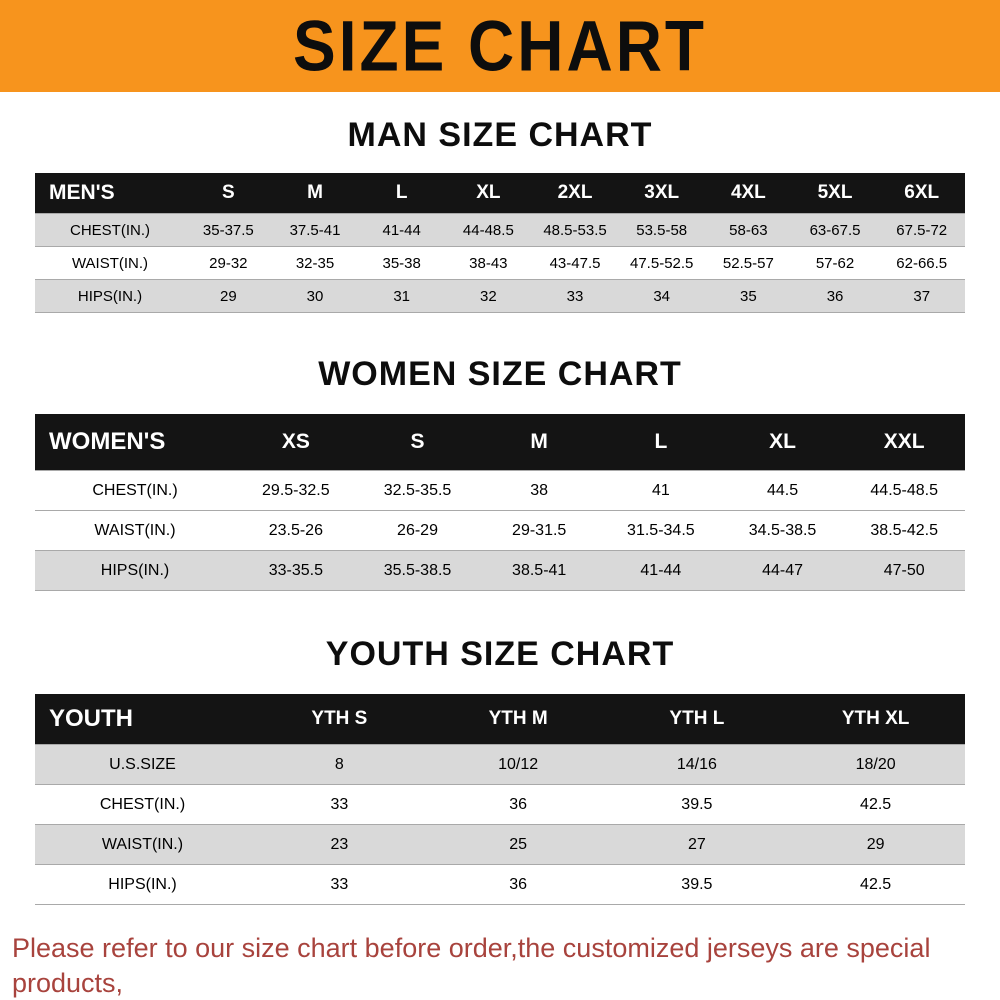 This screenshot has width=1000, height=1000. What do you see at coordinates (539, 570) in the screenshot?
I see `table-cell: 38.5-41` at bounding box center [539, 570].